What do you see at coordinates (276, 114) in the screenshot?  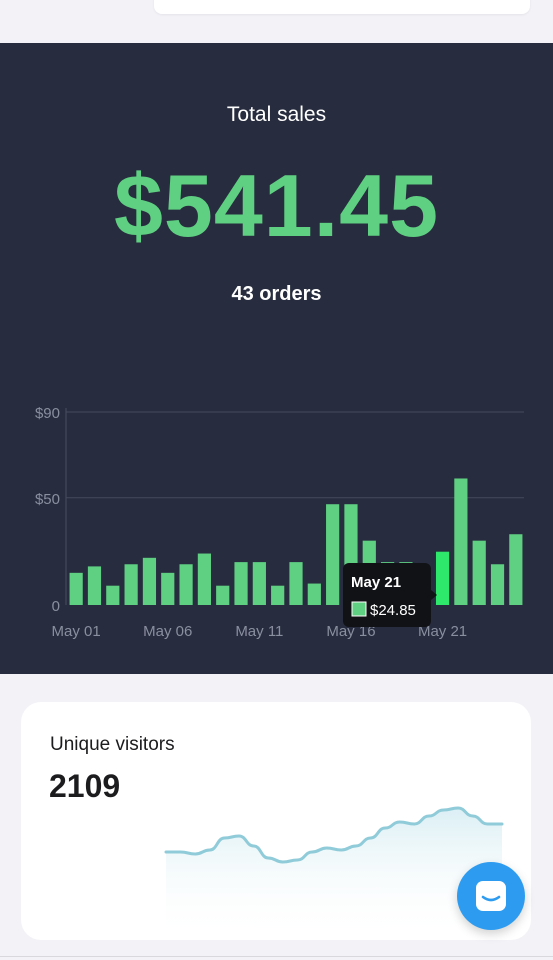 I see `sales-title: Total sales` at bounding box center [276, 114].